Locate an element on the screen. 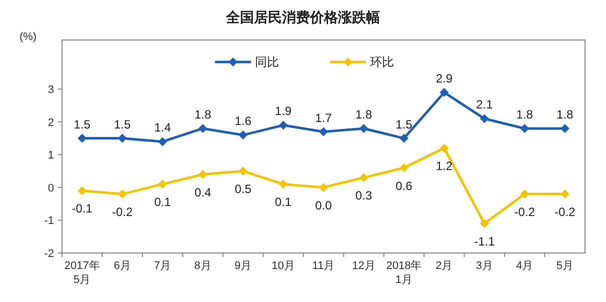 The height and width of the screenshot is (302, 606). y-tick-label: 1 is located at coordinates (51, 156).